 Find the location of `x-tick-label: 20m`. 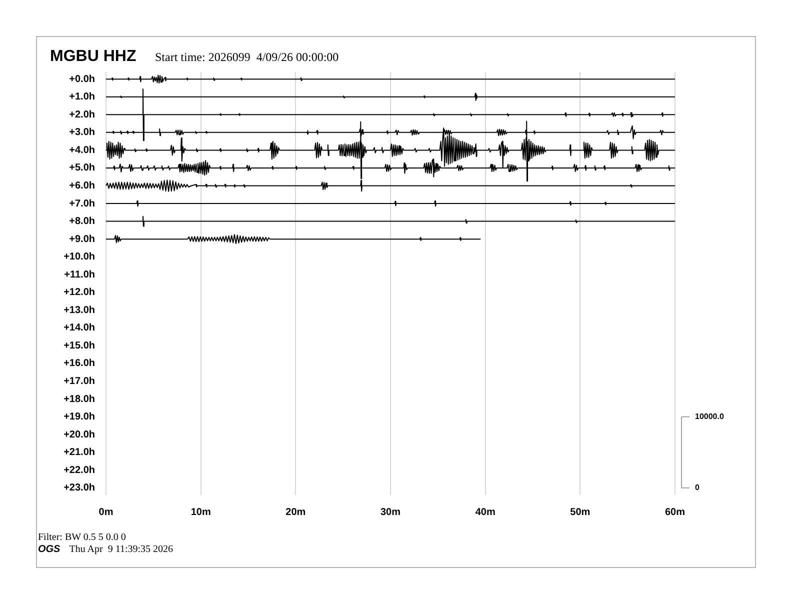

x-tick-label: 20m is located at coordinates (296, 512).